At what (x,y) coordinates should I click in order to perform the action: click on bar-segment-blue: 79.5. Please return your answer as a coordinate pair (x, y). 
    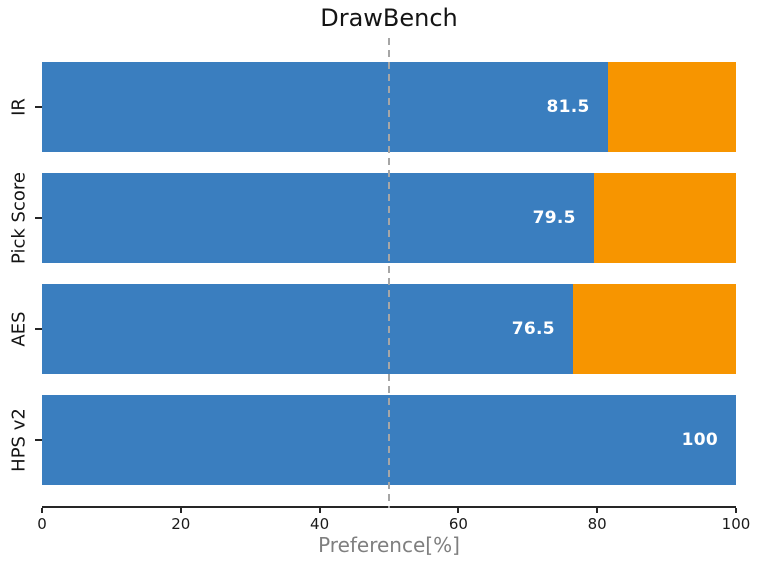
    Looking at the image, I should click on (318, 218).